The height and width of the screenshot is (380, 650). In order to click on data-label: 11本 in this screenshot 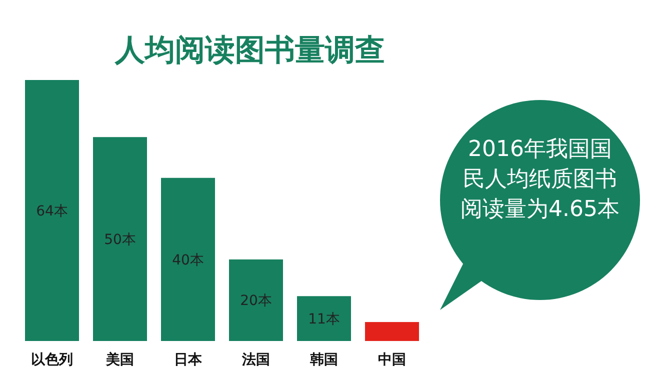, I will do `click(324, 320)`.